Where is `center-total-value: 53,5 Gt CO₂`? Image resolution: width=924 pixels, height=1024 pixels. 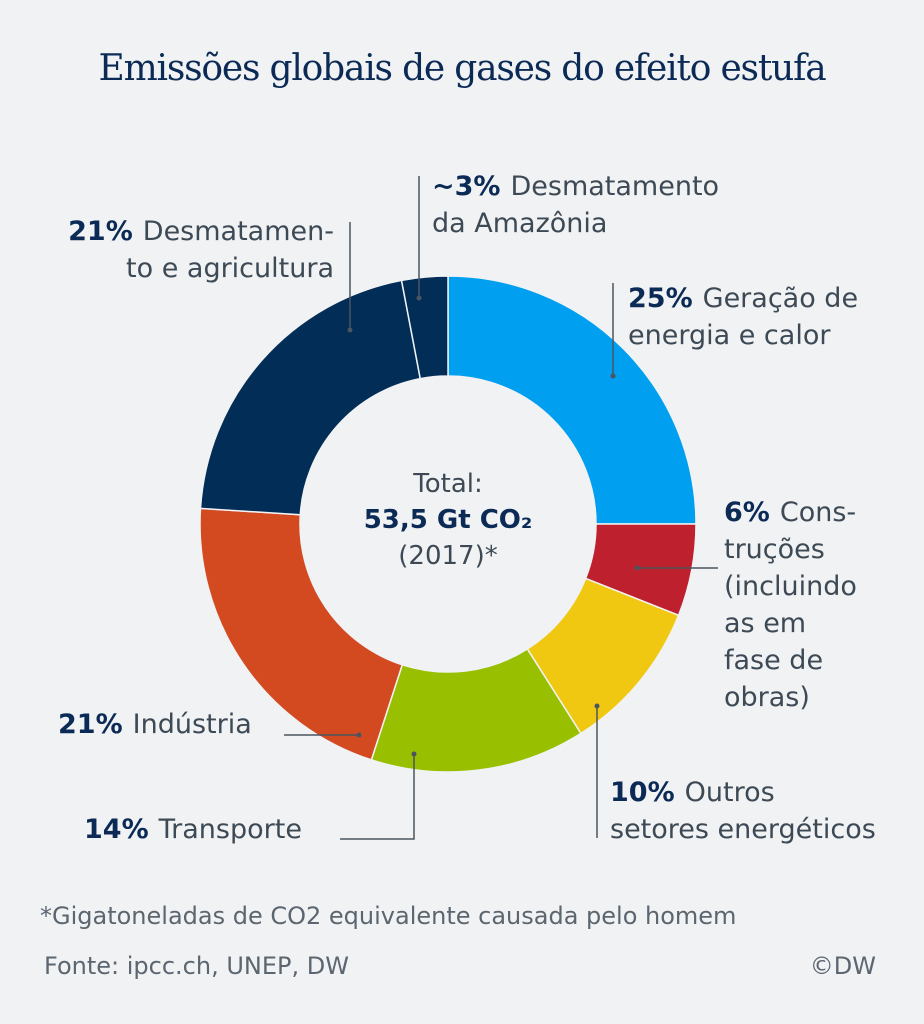 center-total-value: 53,5 Gt CO₂ is located at coordinates (448, 520).